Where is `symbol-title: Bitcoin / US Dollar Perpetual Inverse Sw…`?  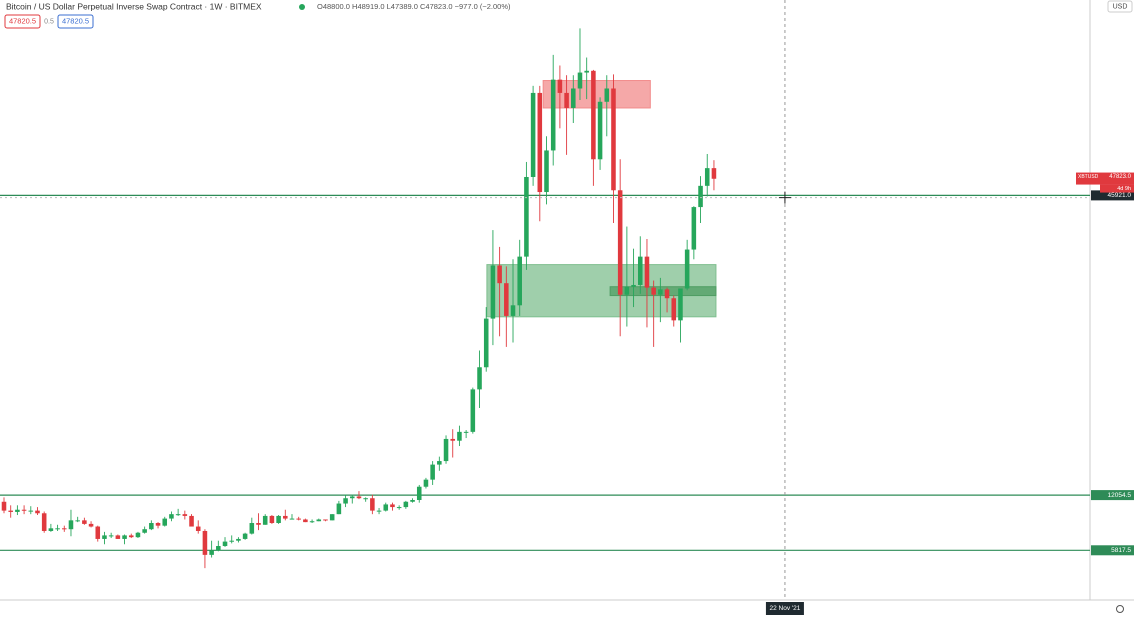 symbol-title: Bitcoin / US Dollar Perpetual Inverse Sw… is located at coordinates (134, 6).